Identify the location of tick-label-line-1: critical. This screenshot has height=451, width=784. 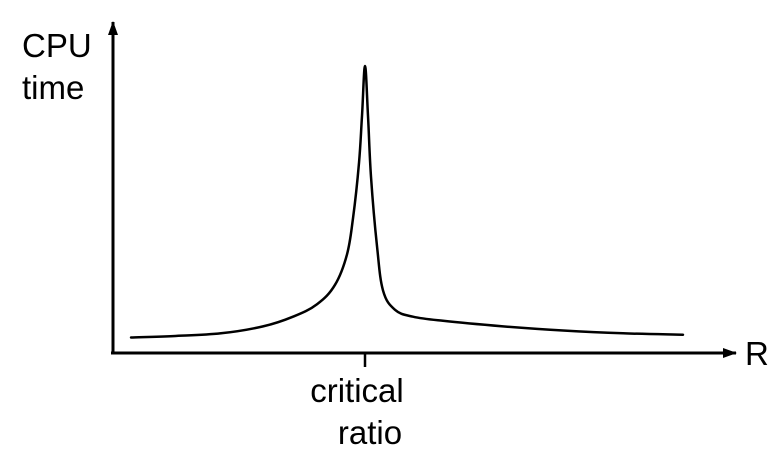
(357, 390).